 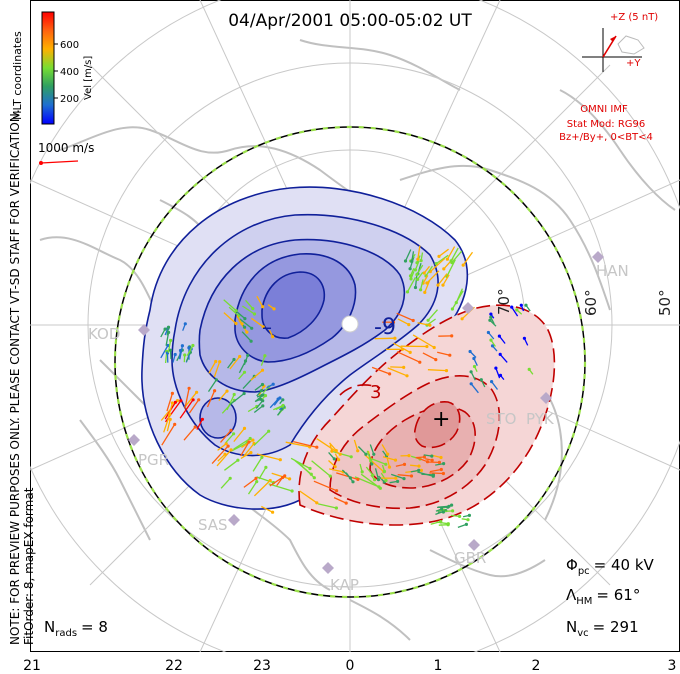 What do you see at coordinates (441, 419) in the screenshot?
I see `positive-extremum-marker: +` at bounding box center [441, 419].